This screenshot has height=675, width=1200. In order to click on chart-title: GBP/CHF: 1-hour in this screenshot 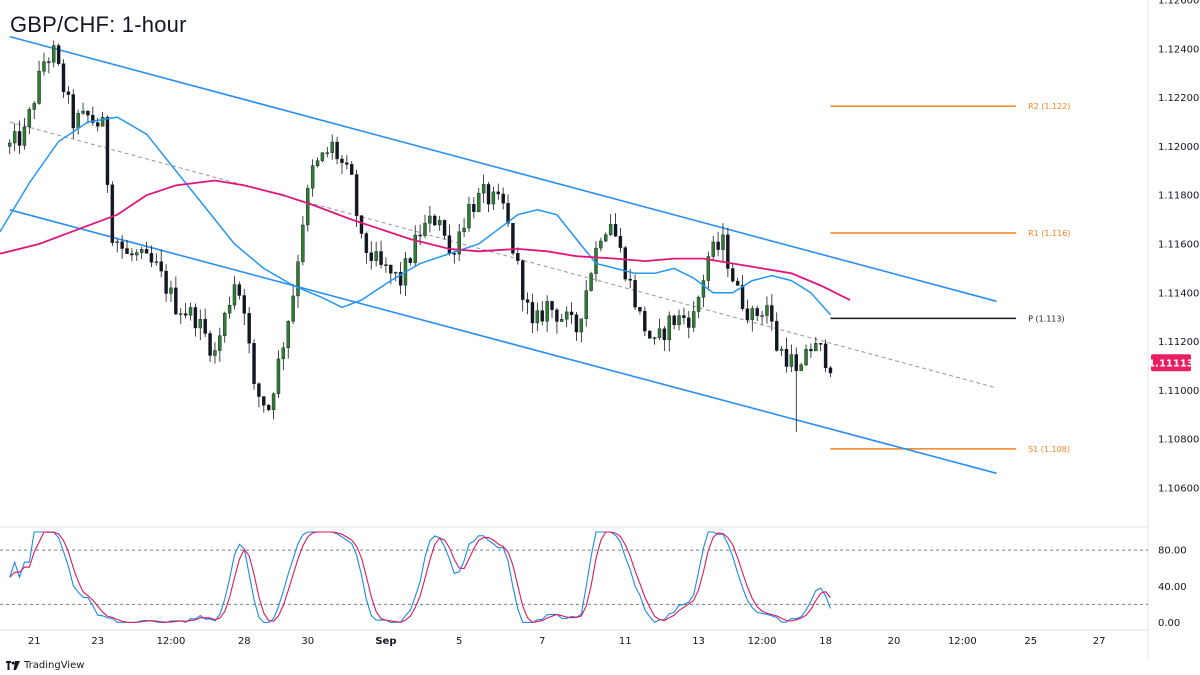, I will do `click(98, 24)`.